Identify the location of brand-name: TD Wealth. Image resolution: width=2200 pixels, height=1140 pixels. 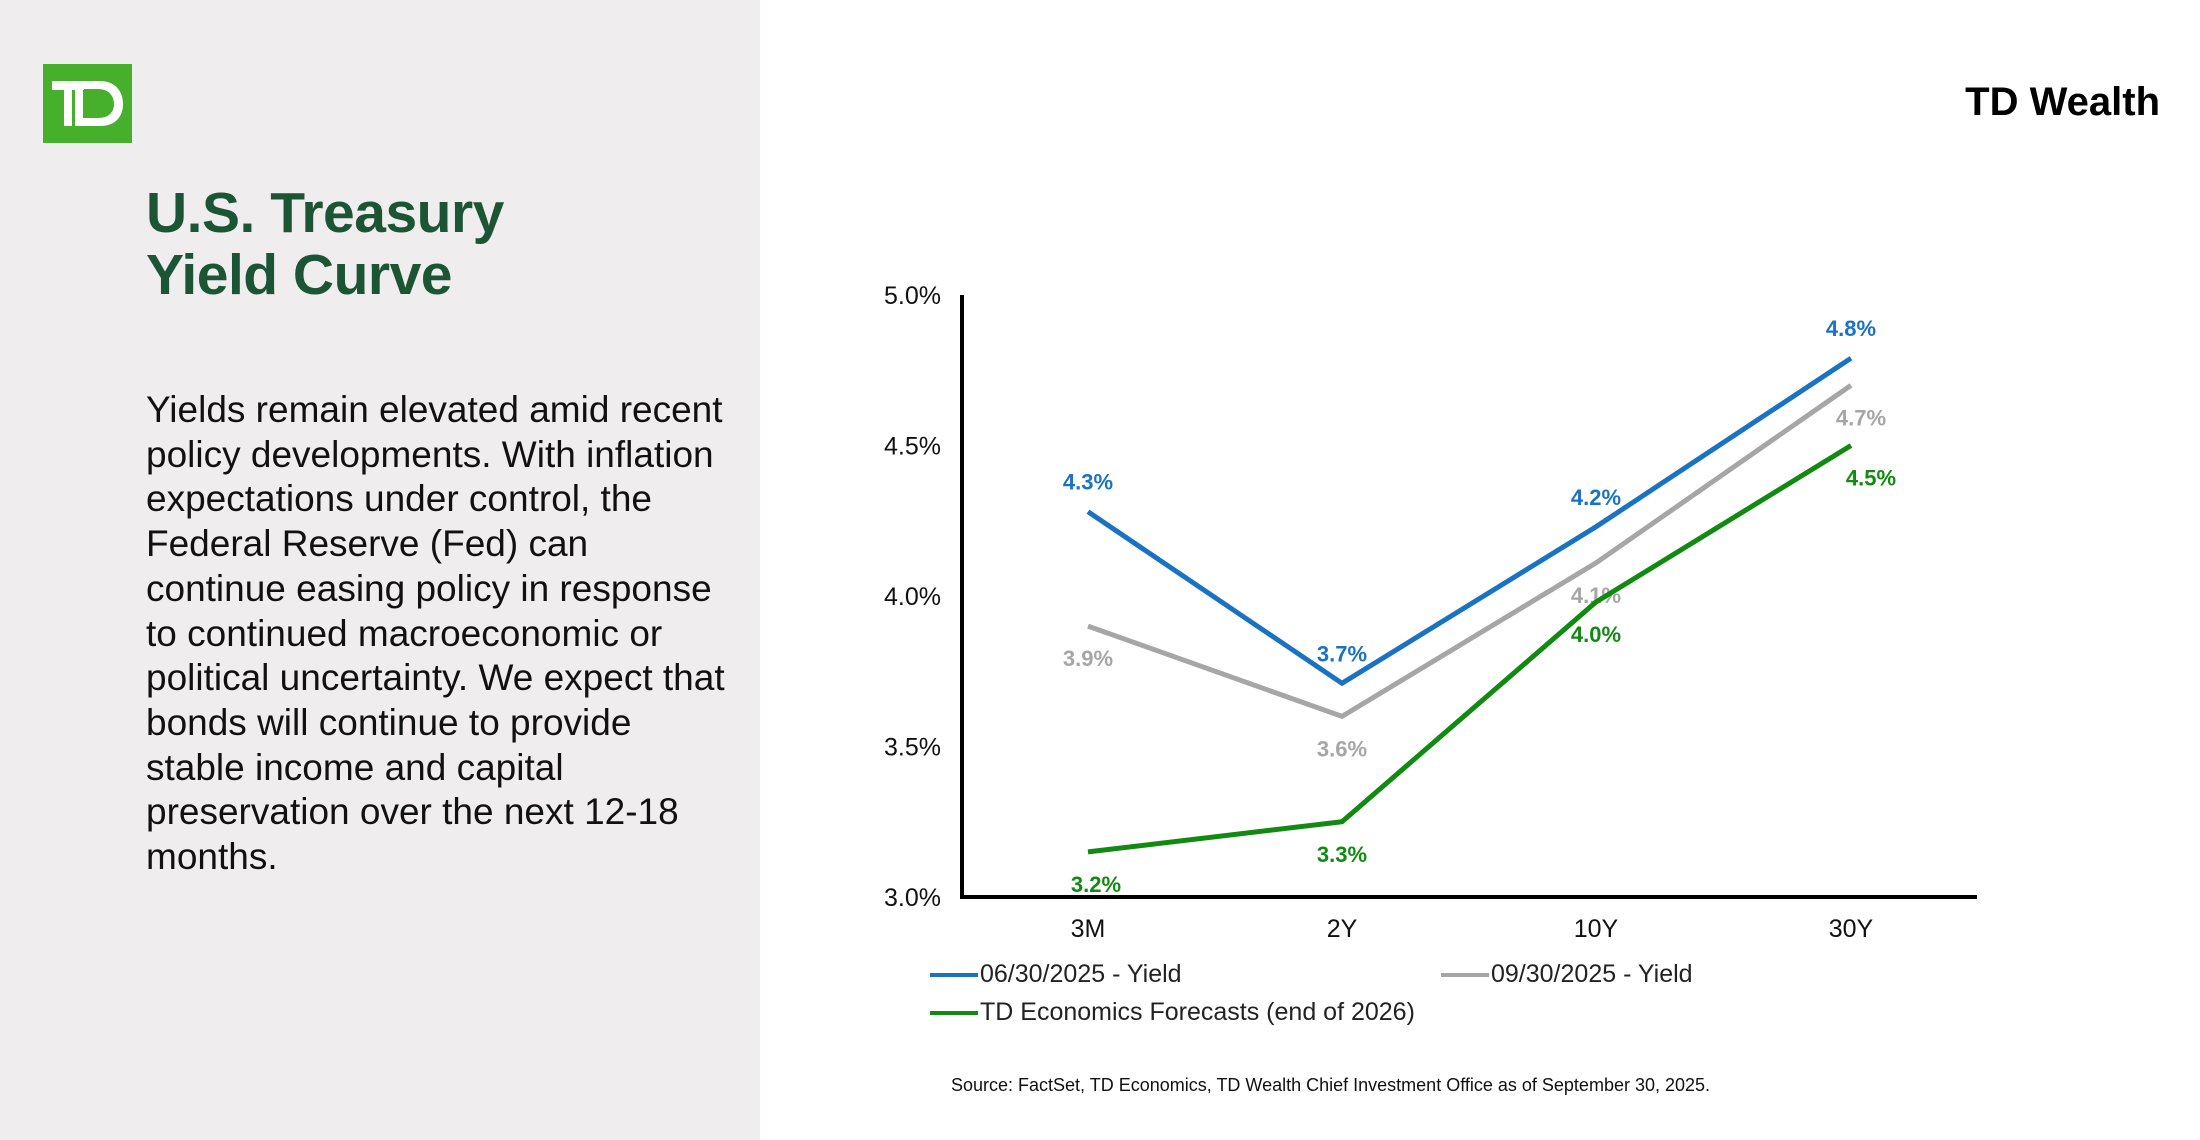
(2062, 102).